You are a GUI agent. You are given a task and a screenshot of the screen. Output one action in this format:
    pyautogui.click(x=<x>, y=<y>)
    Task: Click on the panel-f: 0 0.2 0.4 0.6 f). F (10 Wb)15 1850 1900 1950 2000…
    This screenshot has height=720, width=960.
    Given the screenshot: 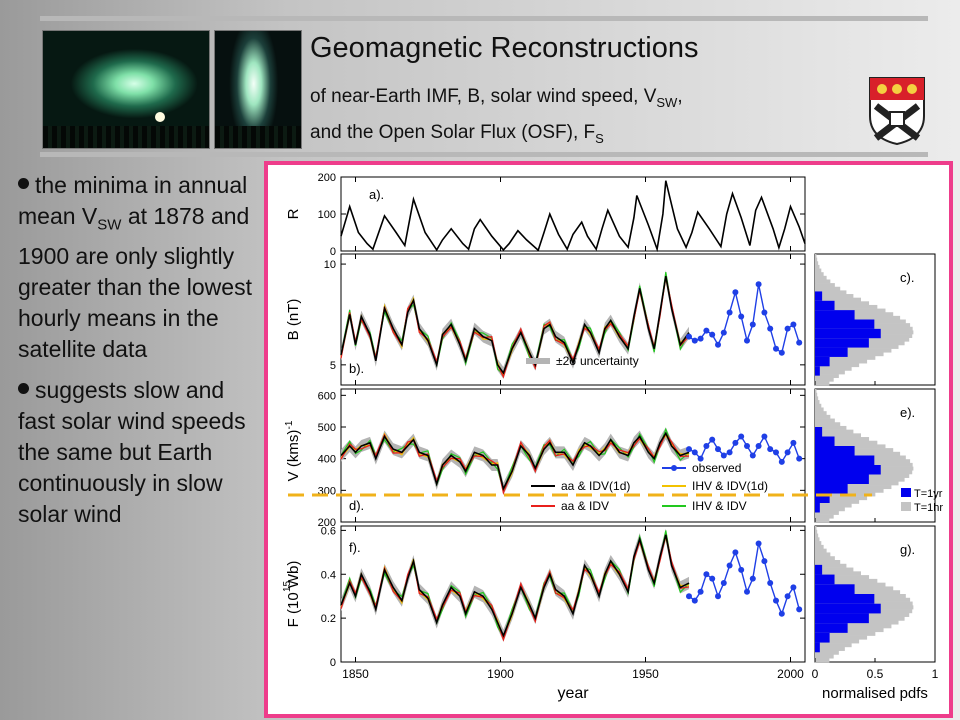 What is the action you would take?
    pyautogui.click(x=544, y=613)
    